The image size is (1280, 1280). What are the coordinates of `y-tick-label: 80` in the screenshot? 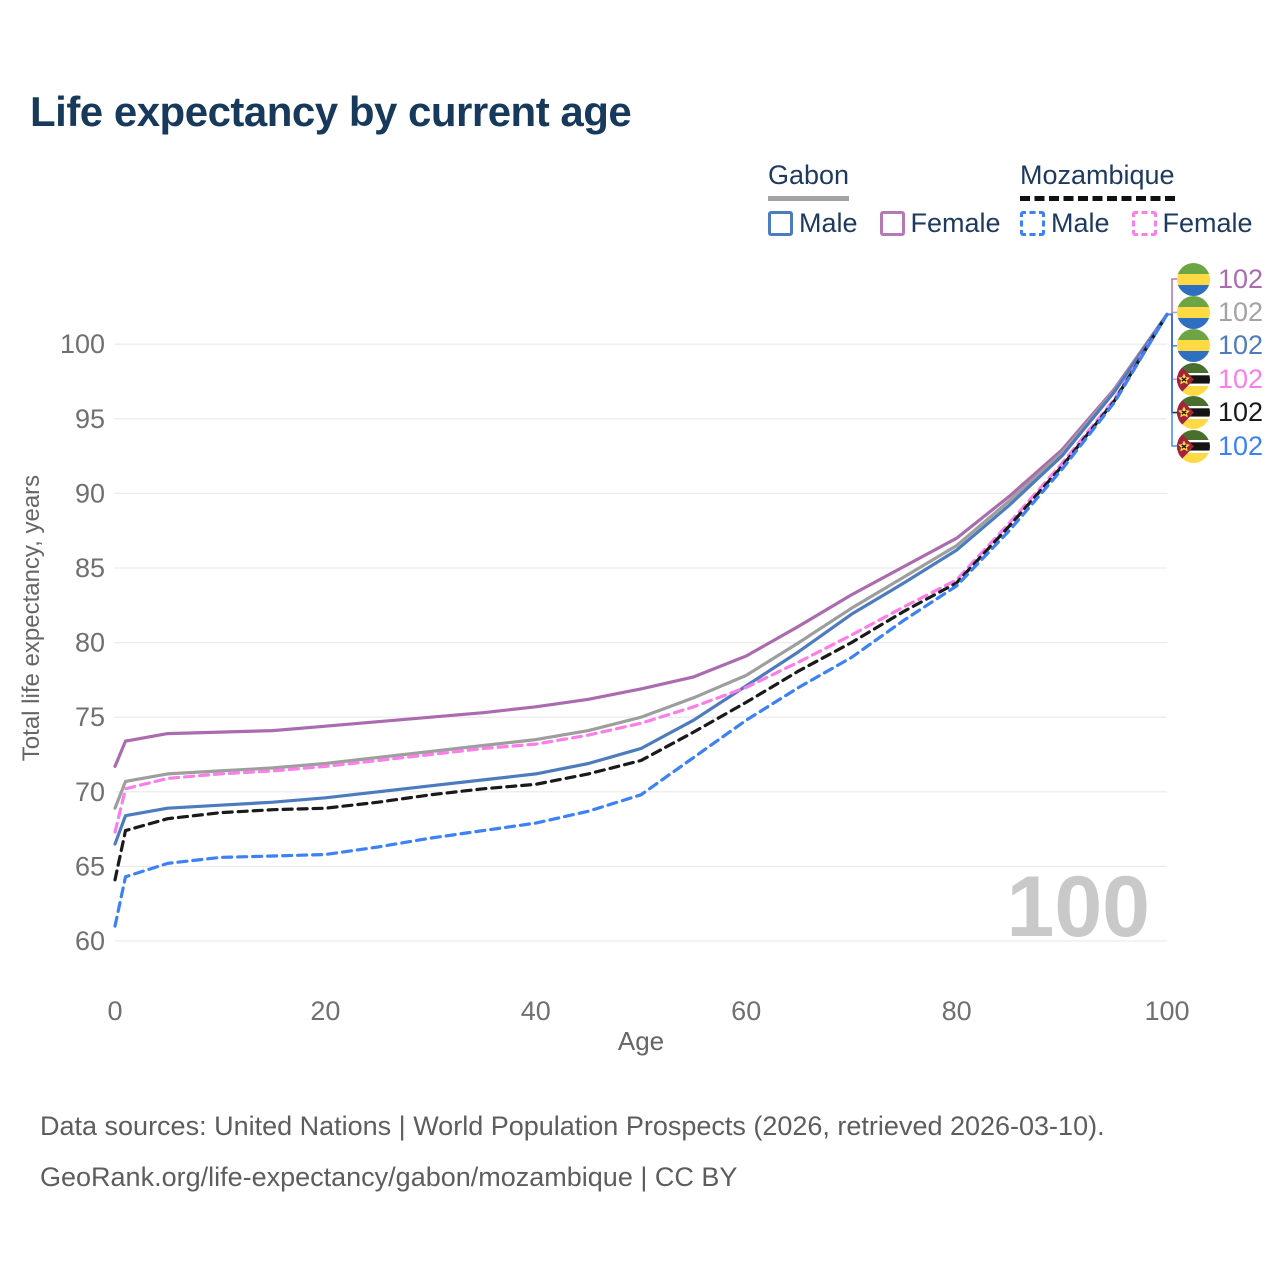 It's located at (90, 643).